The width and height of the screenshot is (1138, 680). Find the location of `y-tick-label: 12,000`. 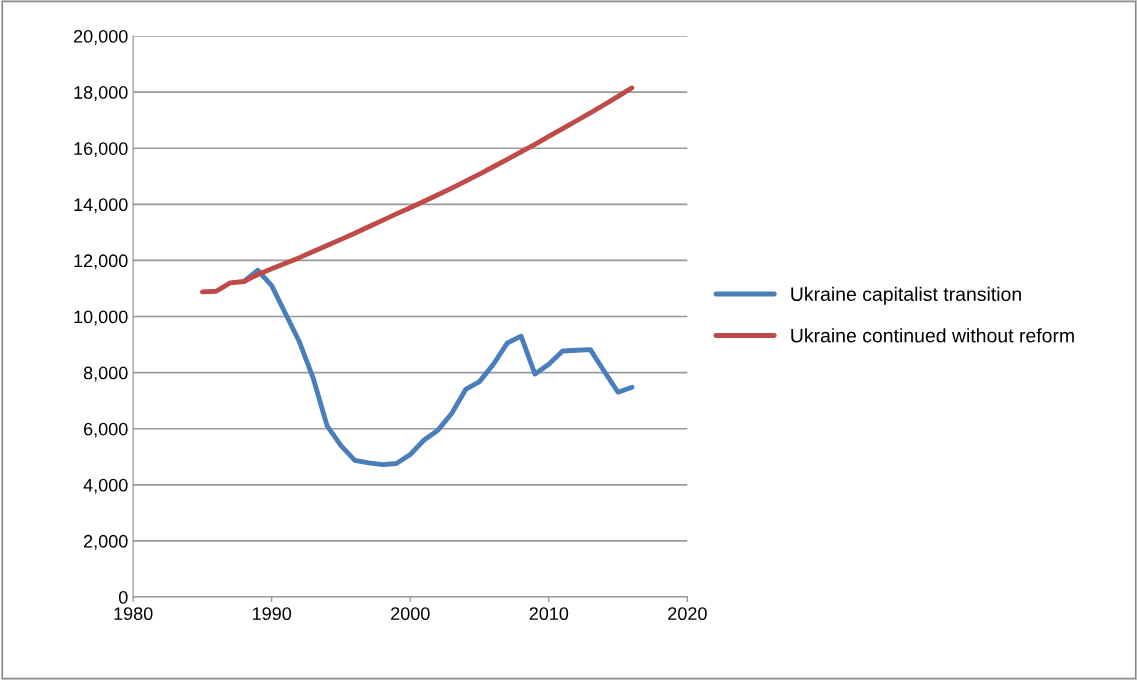

y-tick-label: 12,000 is located at coordinates (101, 262).